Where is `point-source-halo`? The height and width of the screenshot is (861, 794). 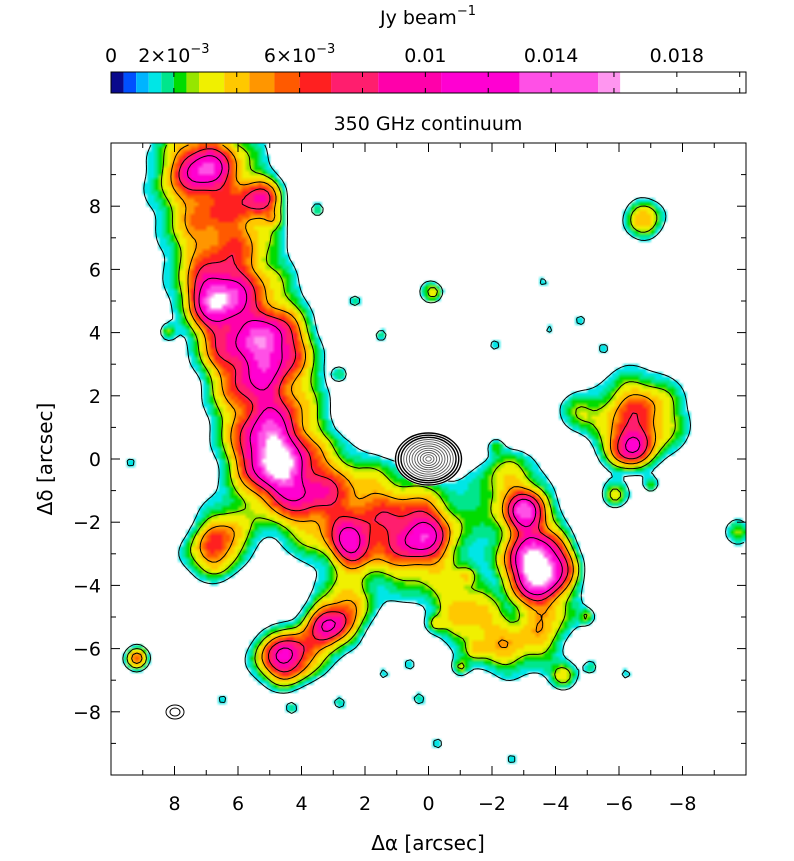
point-source-halo is located at coordinates (428, 459).